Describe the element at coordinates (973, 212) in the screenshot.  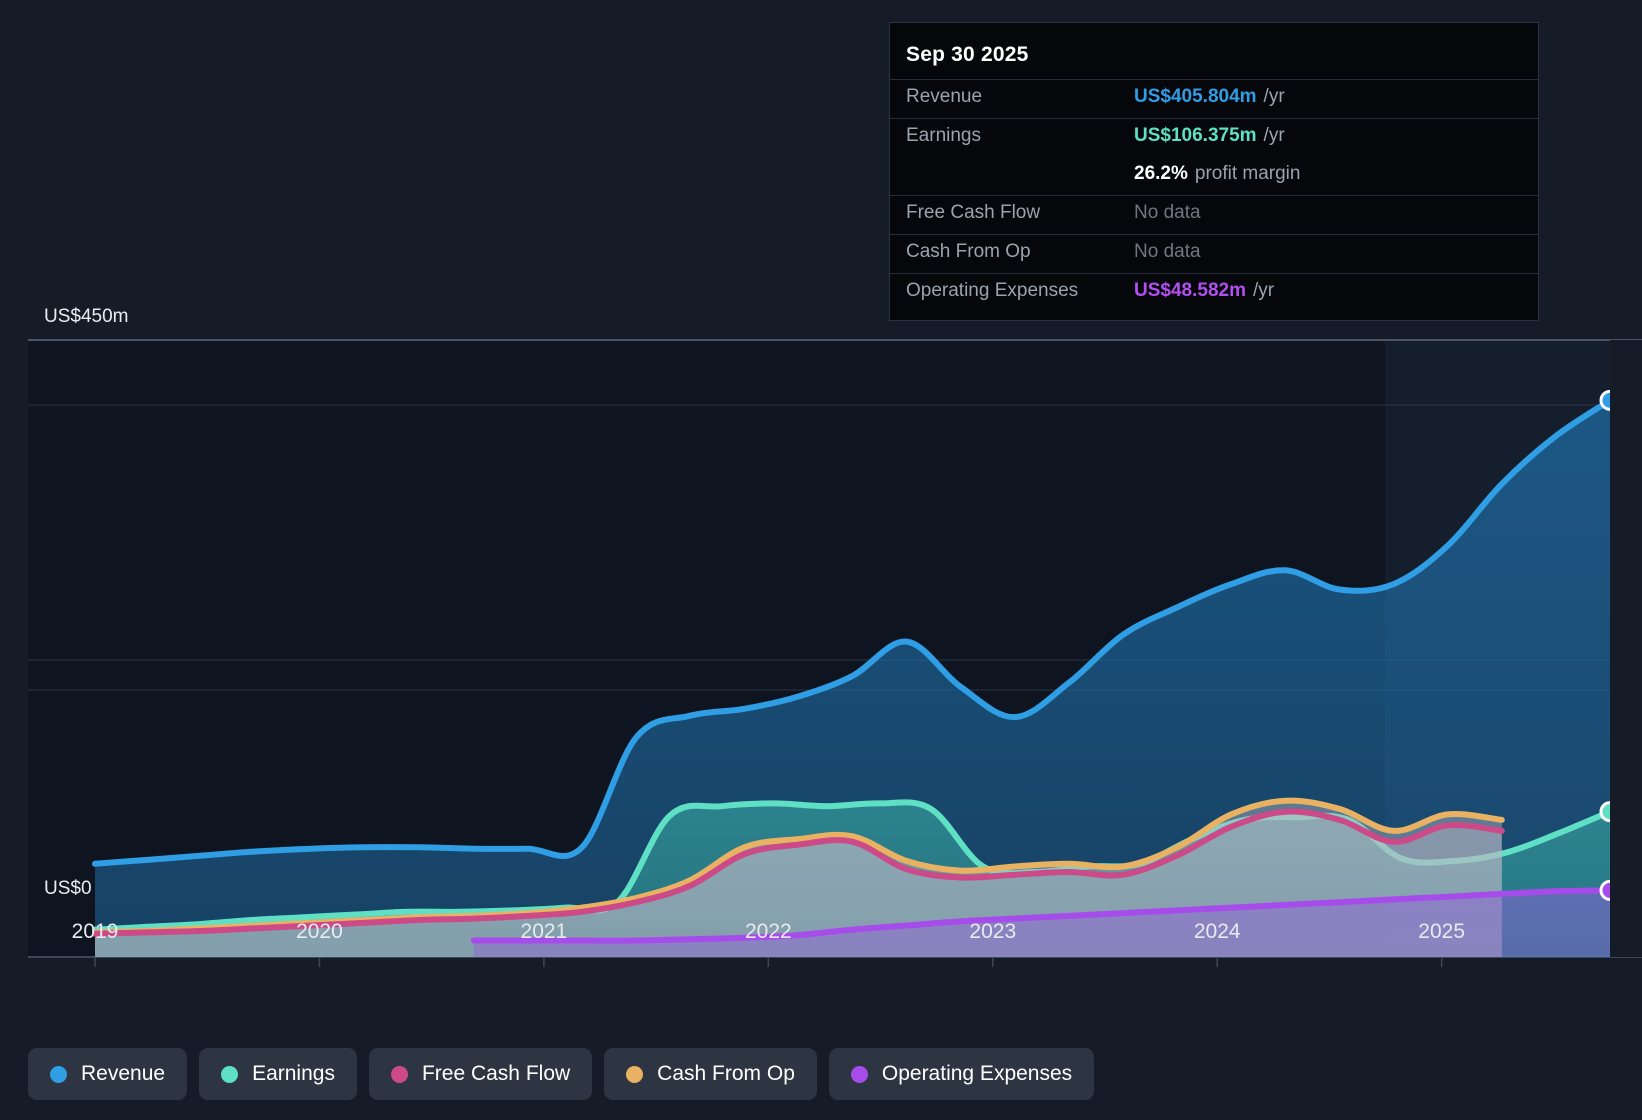
I see `tooltip-row-label: Free Cash Flow` at that location.